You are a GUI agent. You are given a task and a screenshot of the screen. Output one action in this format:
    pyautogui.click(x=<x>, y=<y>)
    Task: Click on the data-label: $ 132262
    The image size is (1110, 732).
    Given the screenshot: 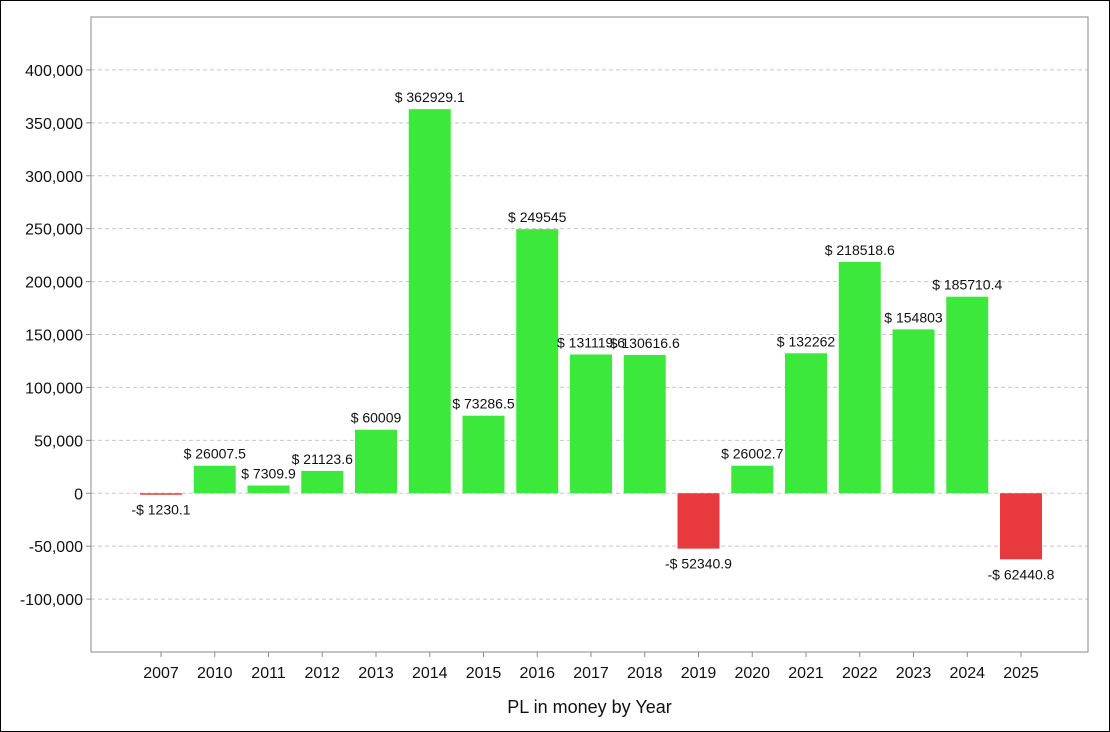 What is the action you would take?
    pyautogui.click(x=806, y=341)
    